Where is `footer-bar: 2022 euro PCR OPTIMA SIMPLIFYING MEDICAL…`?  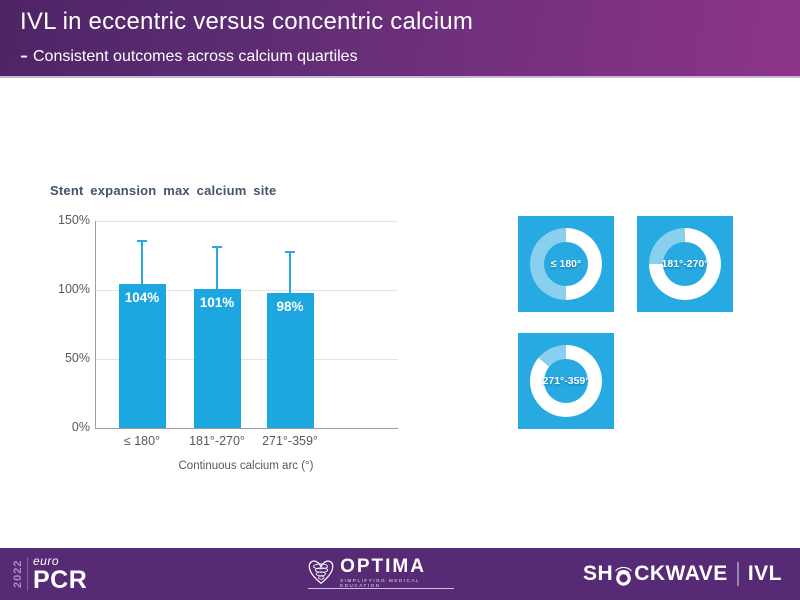
footer-bar: 2022 euro PCR OPTIMA SIMPLIFYING MEDICAL… is located at coordinates (400, 574).